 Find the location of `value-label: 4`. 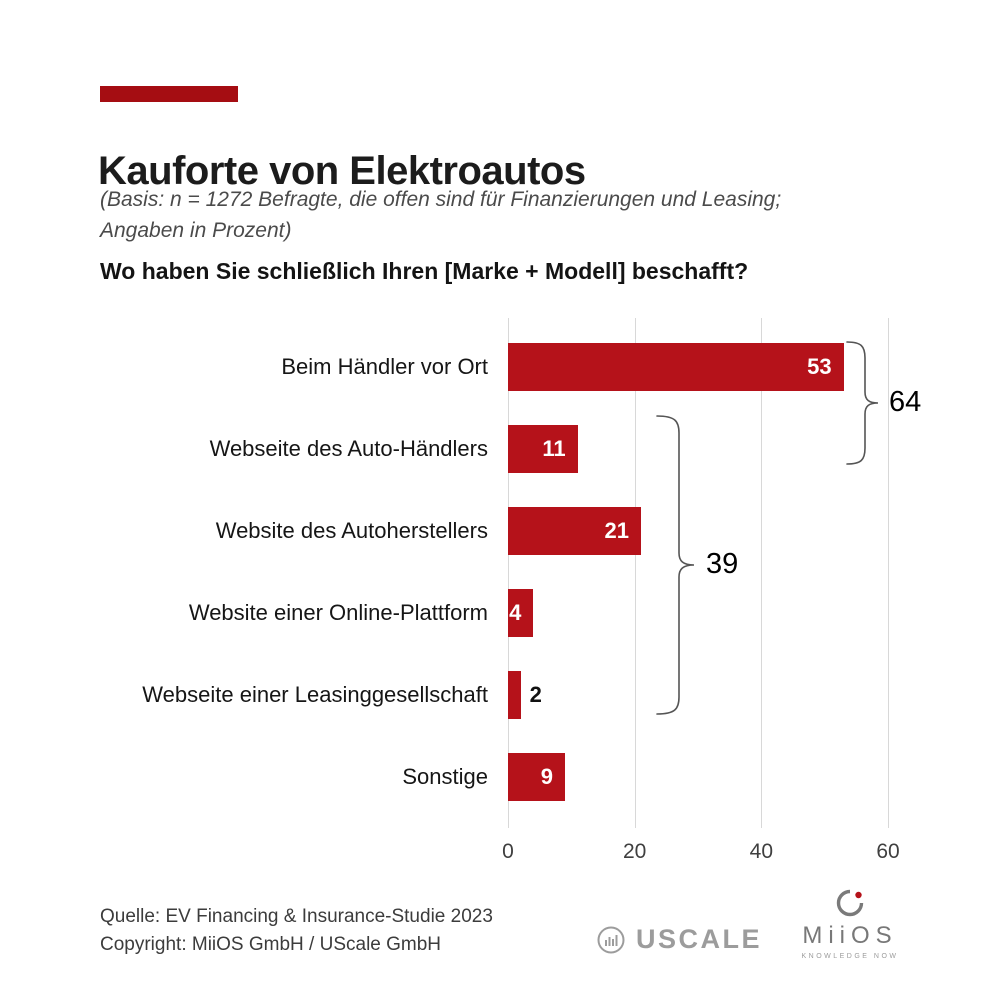

value-label: 4 is located at coordinates (515, 612).